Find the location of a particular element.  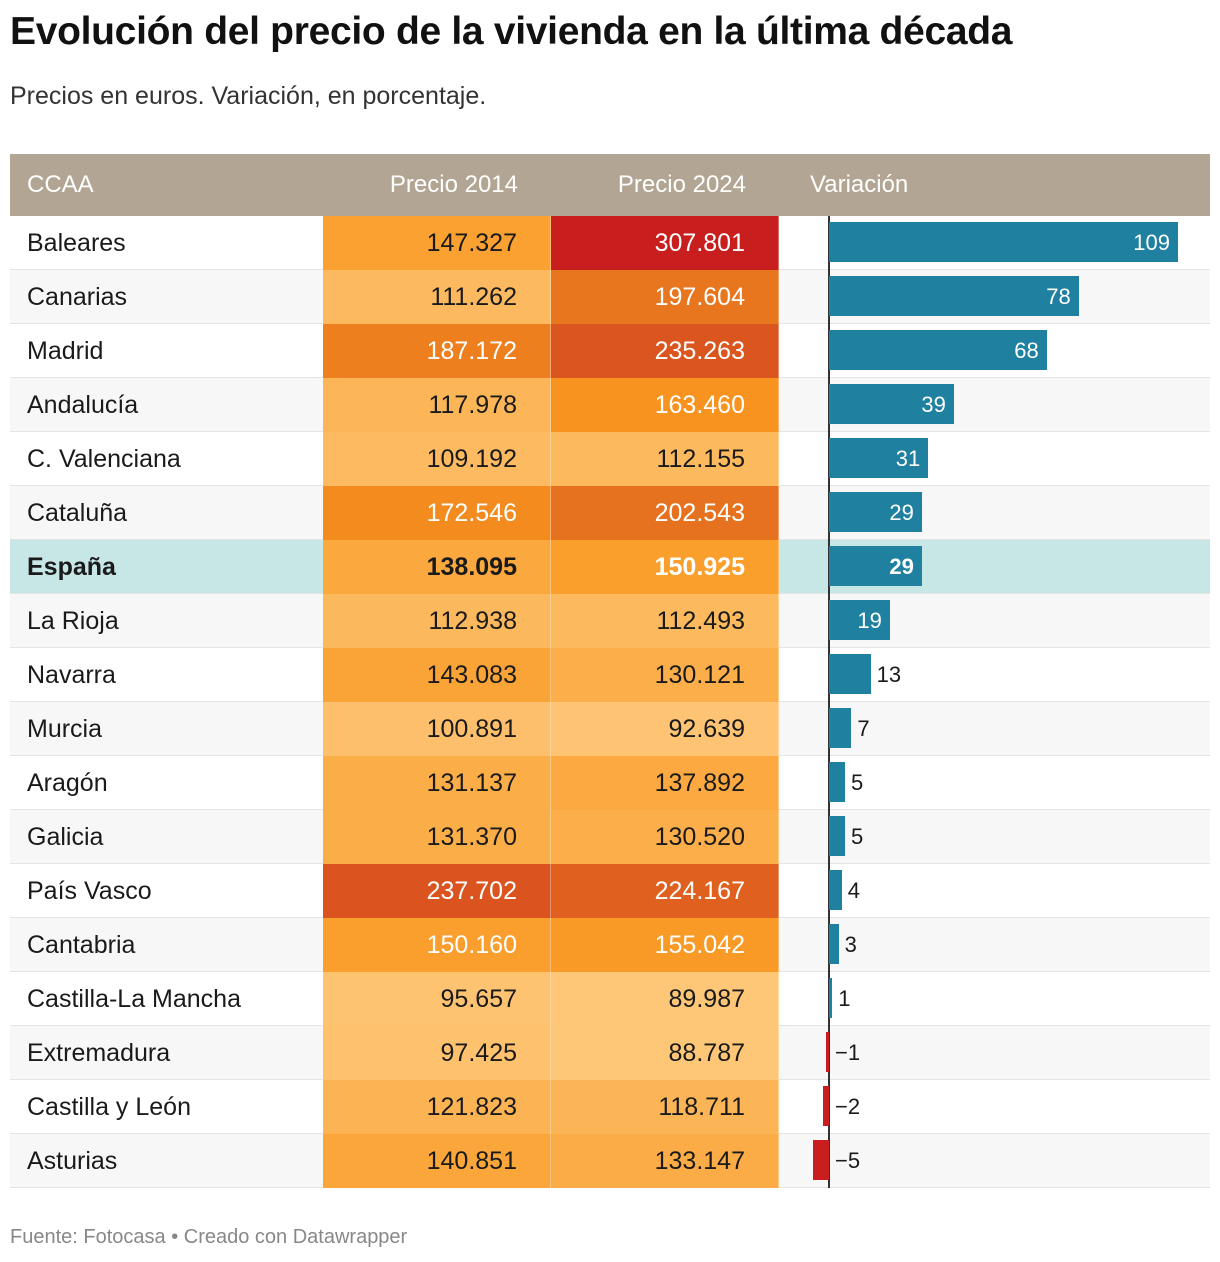

ccaa-name: Castilla y León is located at coordinates (109, 1107).